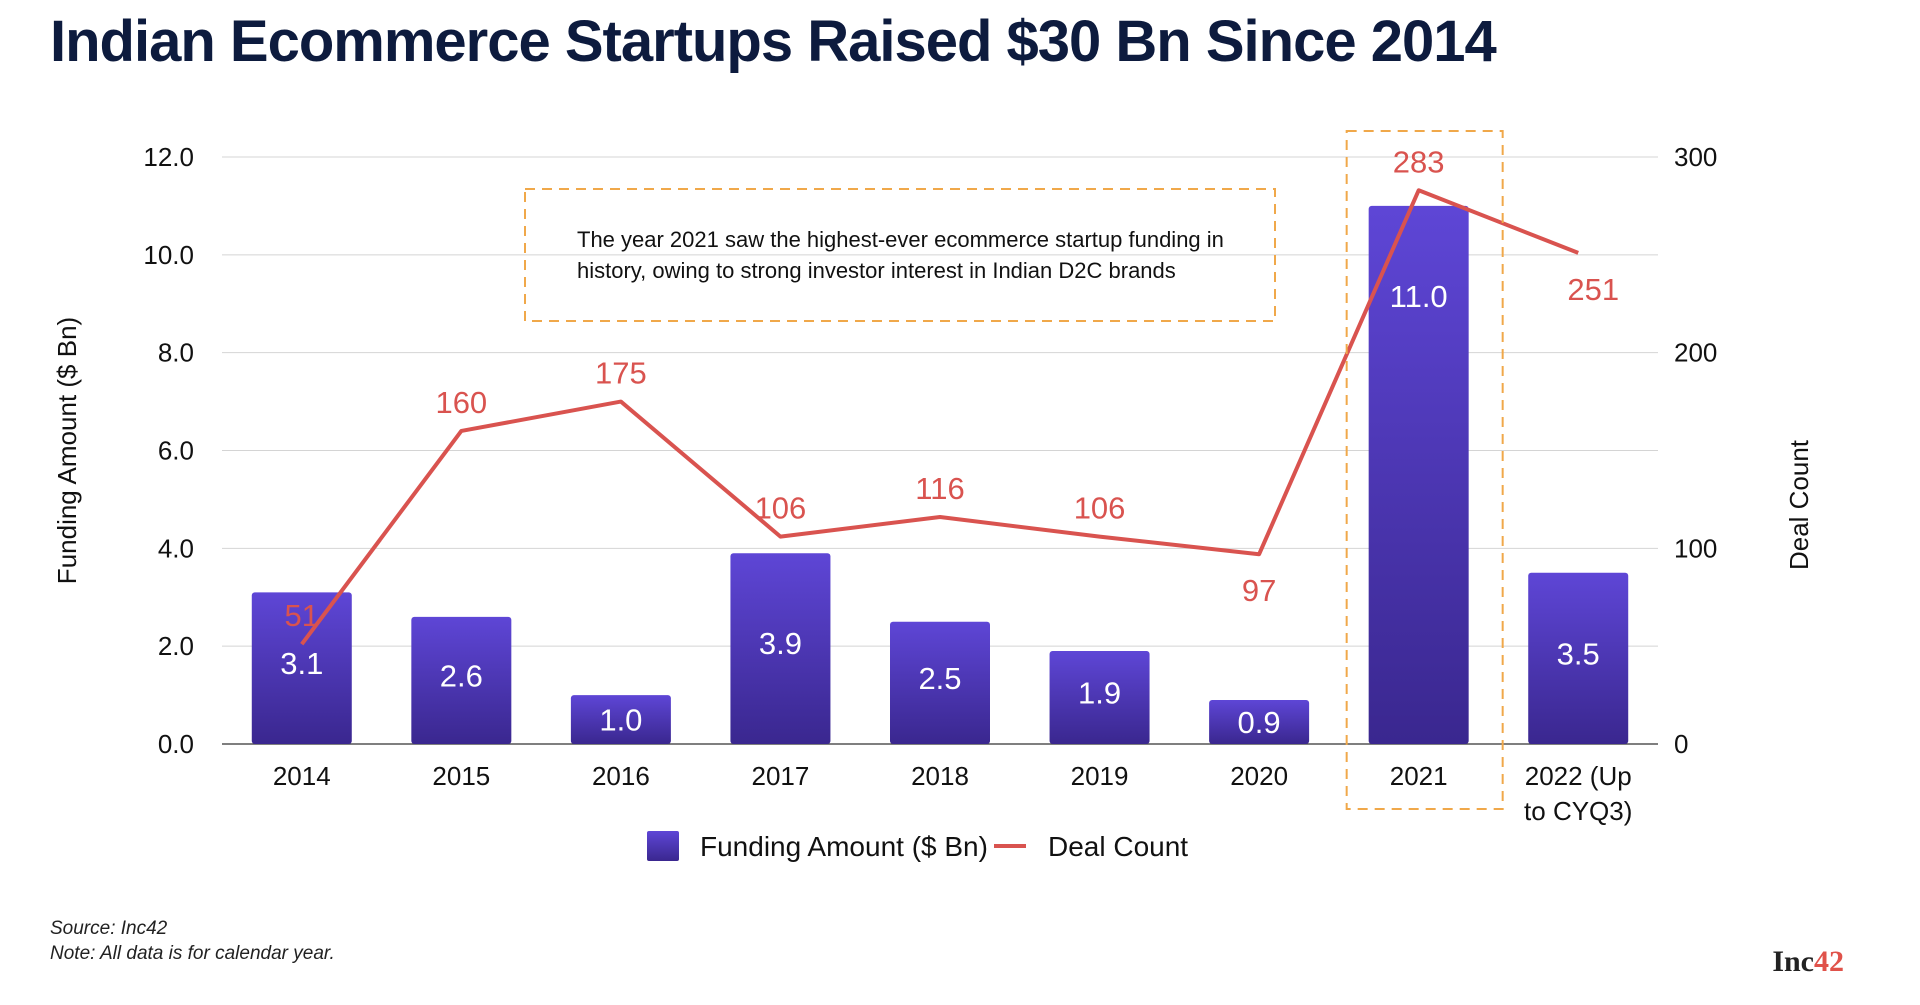 This screenshot has height=1005, width=1920. Describe the element at coordinates (940, 776) in the screenshot. I see `x-tick-label: 2018` at that location.